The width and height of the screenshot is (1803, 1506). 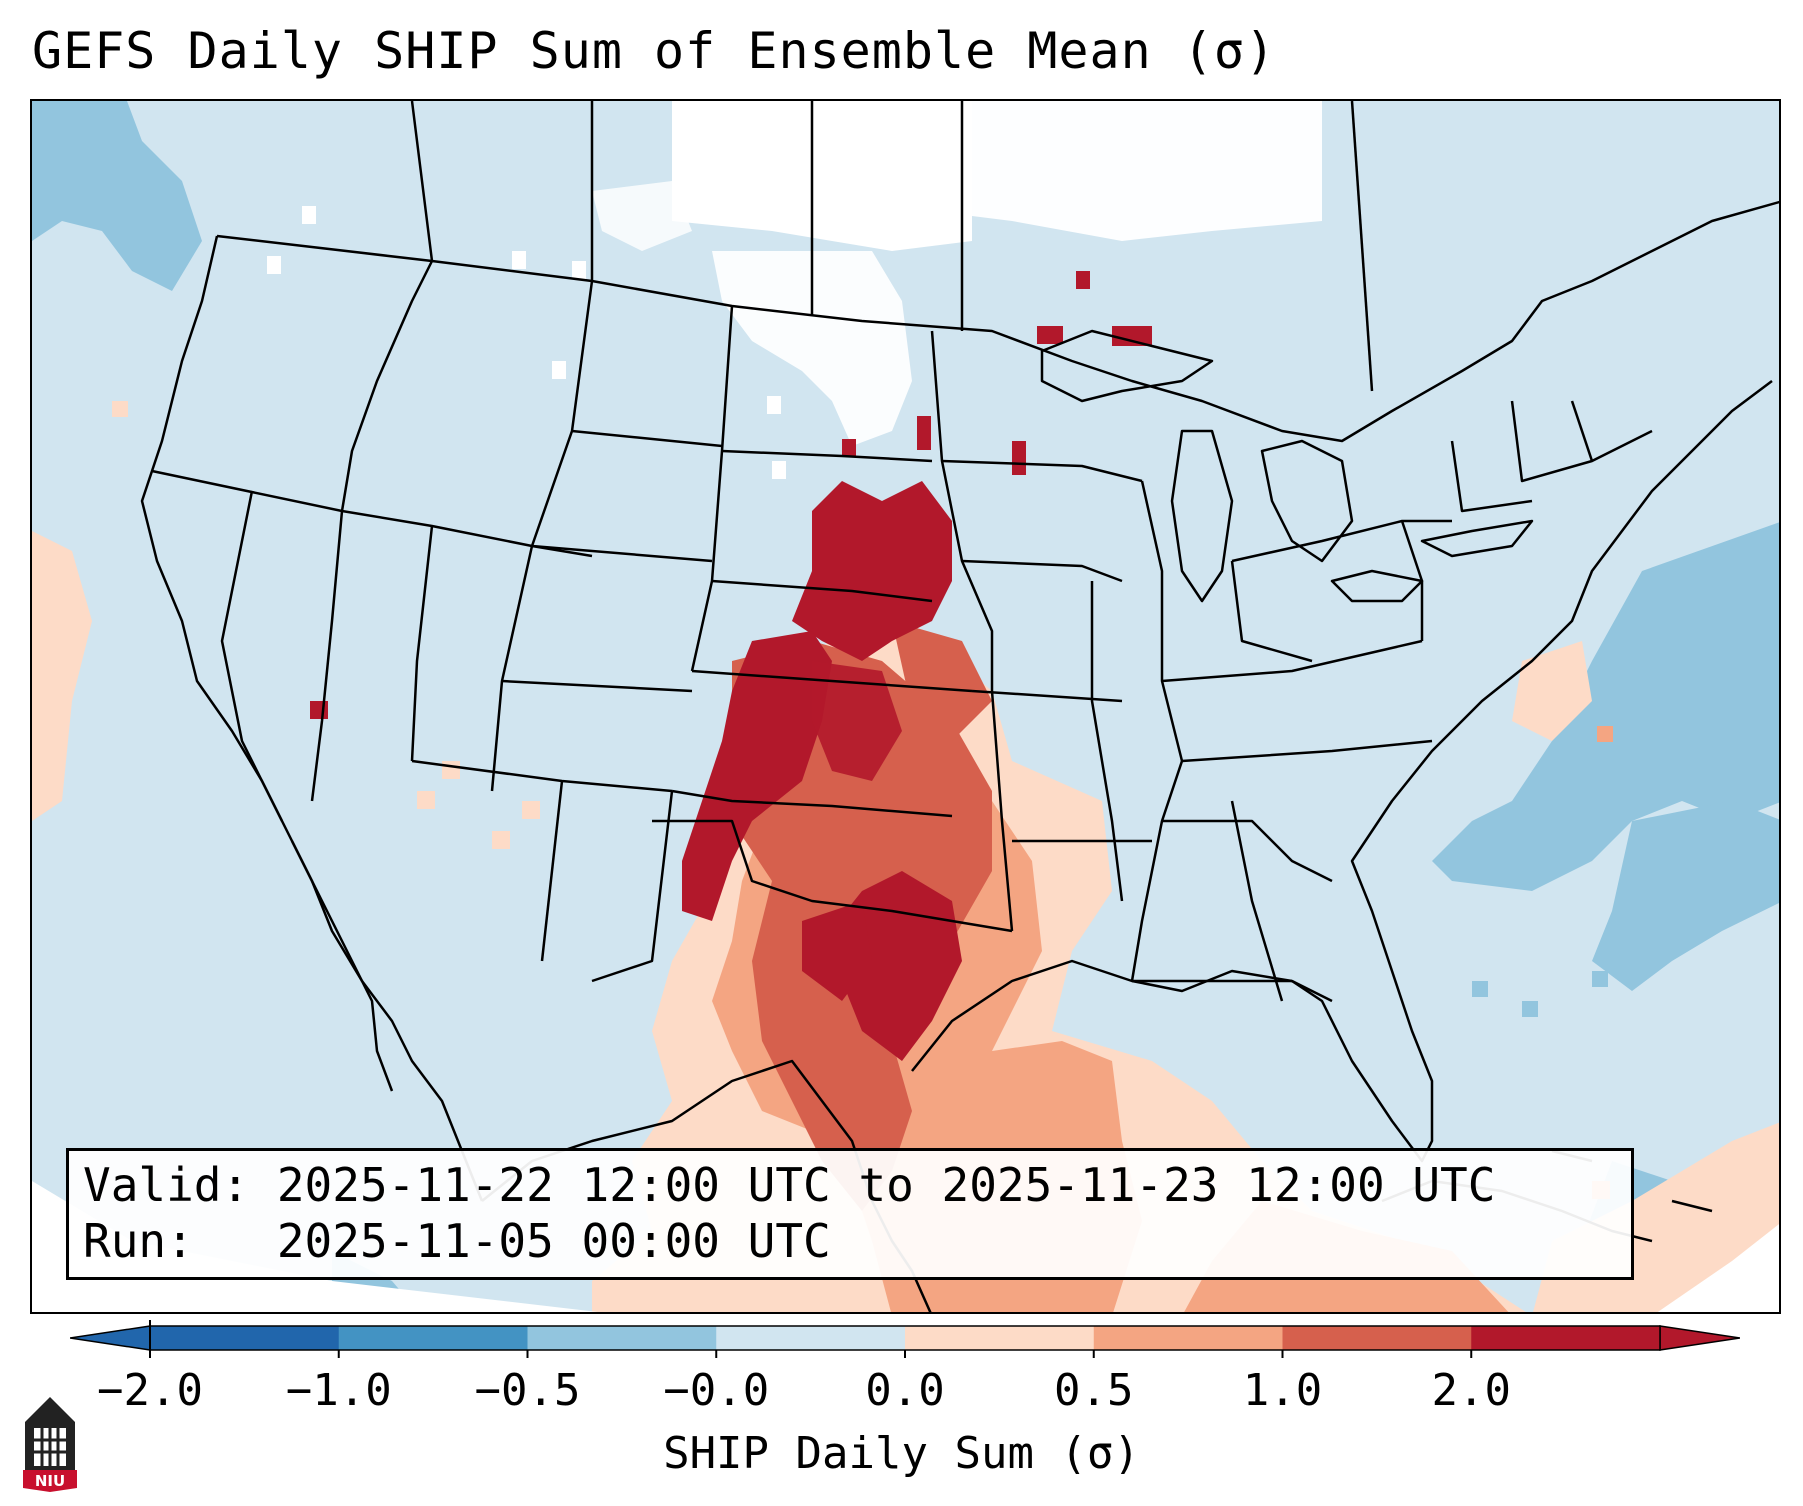 What do you see at coordinates (794, 290) in the screenshot?
I see `neutral-zone-north` at bounding box center [794, 290].